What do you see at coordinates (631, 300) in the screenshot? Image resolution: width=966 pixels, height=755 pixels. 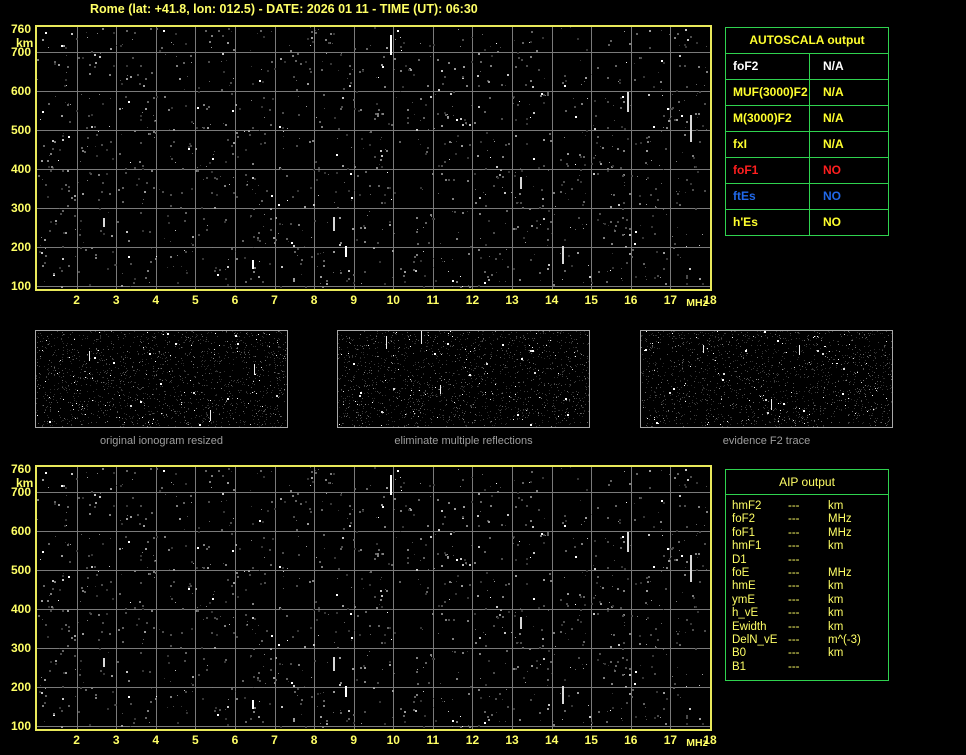 I see `x-axis-tick: 16` at bounding box center [631, 300].